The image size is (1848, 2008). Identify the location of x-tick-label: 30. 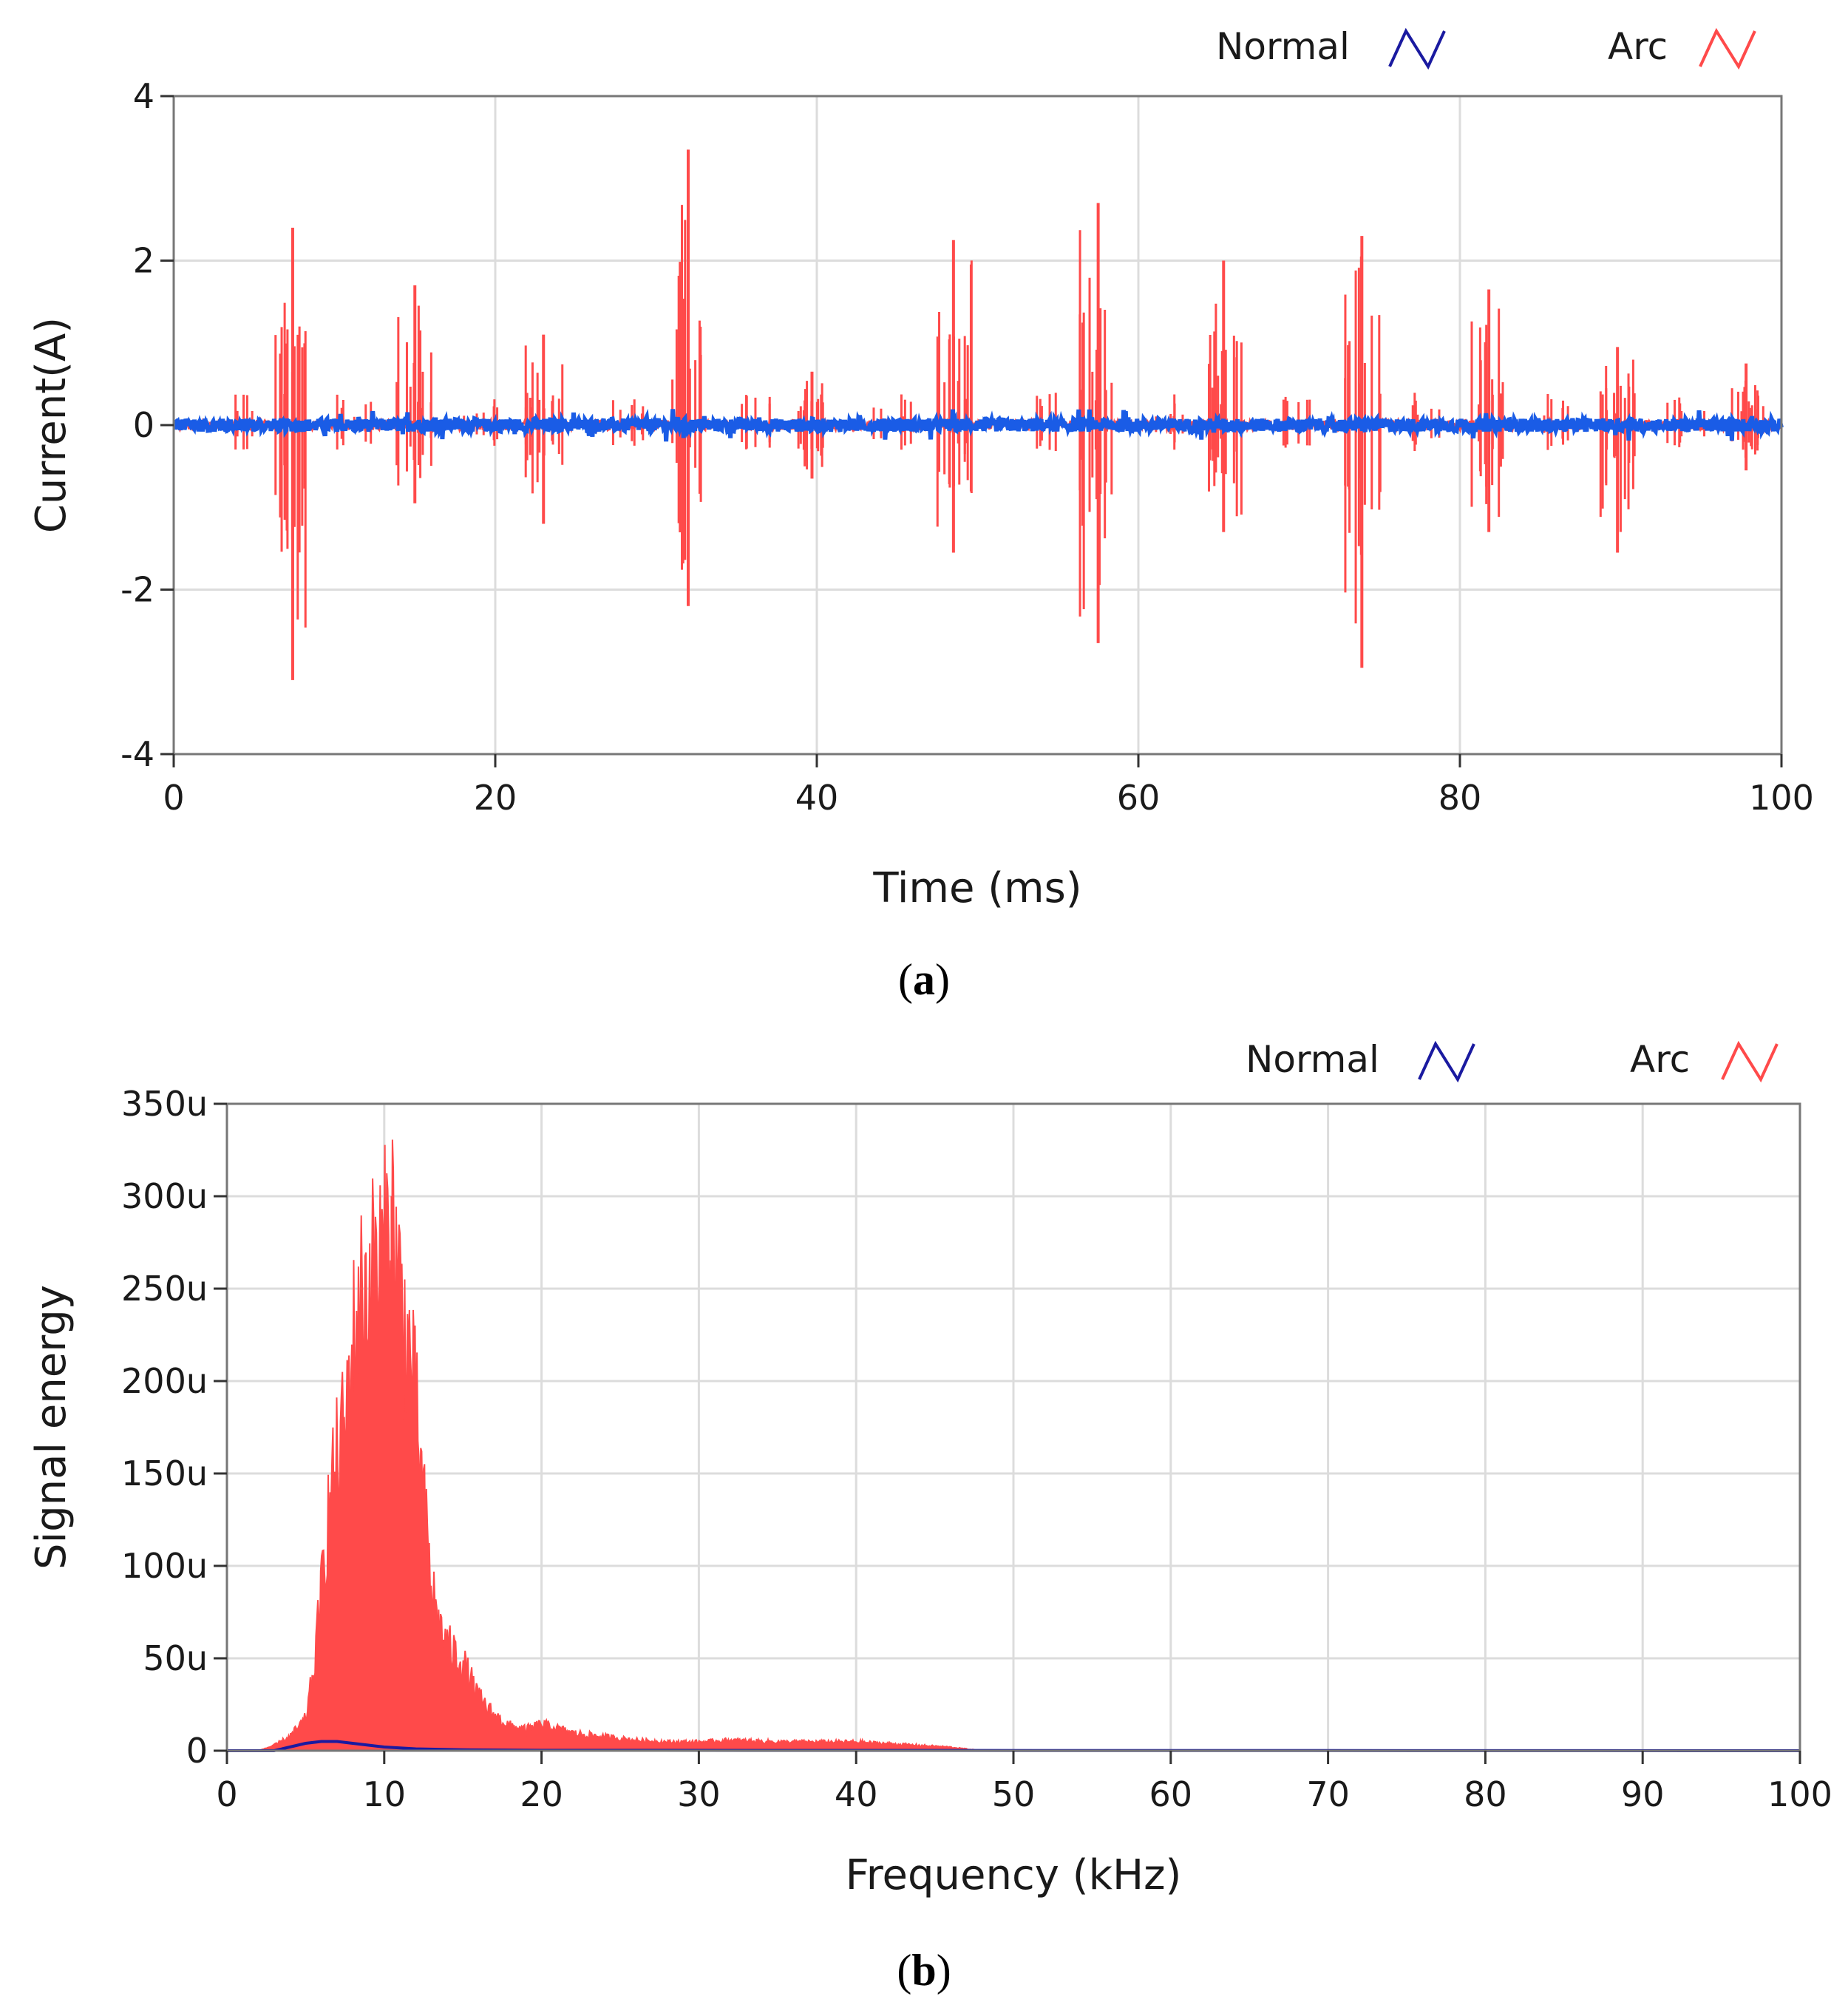
(699, 1794).